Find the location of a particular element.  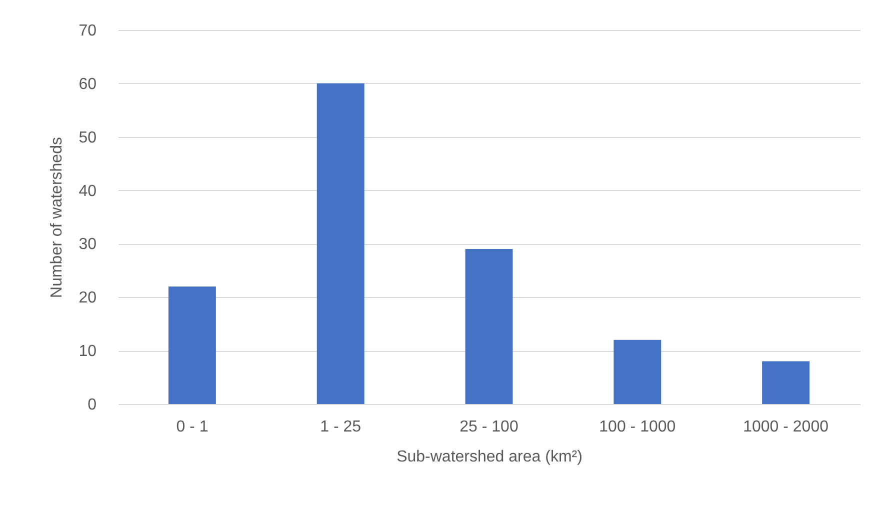

y-tick-label: 50 is located at coordinates (87, 137).